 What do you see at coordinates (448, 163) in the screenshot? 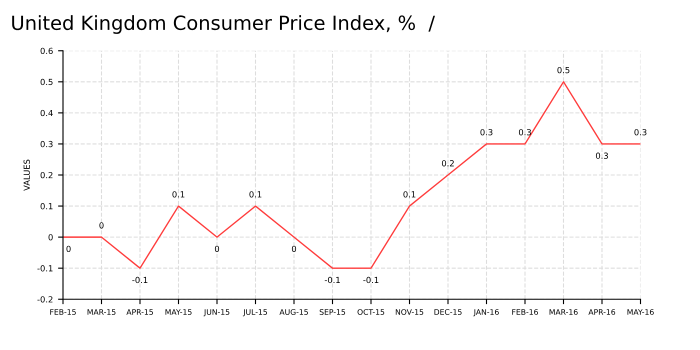
I see `data-label: 0.2` at bounding box center [448, 163].